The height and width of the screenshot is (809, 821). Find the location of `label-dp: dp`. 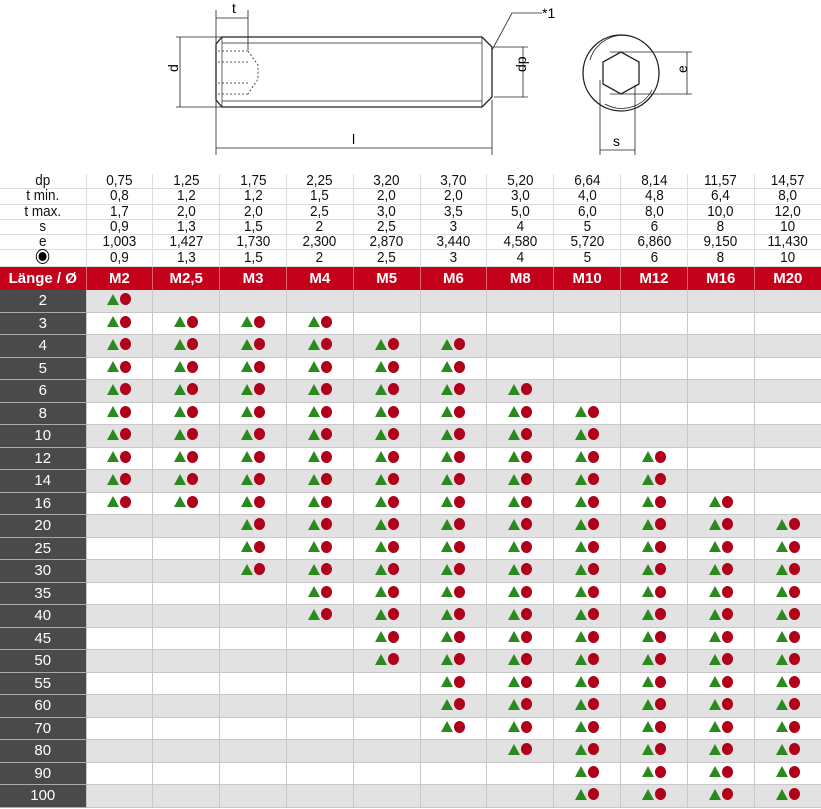

label-dp: dp is located at coordinates (521, 64).